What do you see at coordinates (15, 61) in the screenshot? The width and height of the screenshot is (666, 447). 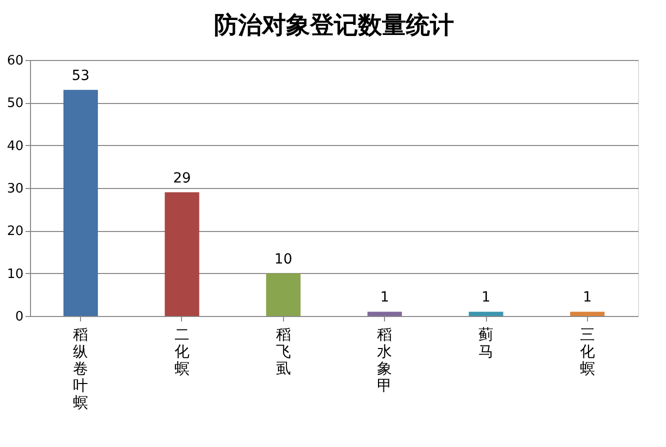 I see `y-tick-label: 60` at bounding box center [15, 61].